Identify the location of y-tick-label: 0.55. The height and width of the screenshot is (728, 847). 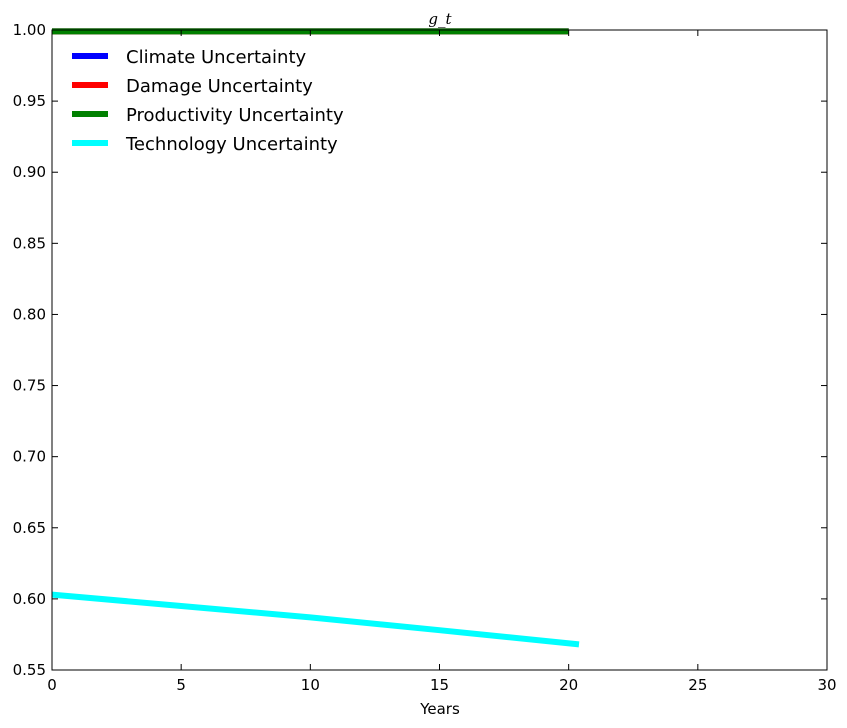
(29, 670).